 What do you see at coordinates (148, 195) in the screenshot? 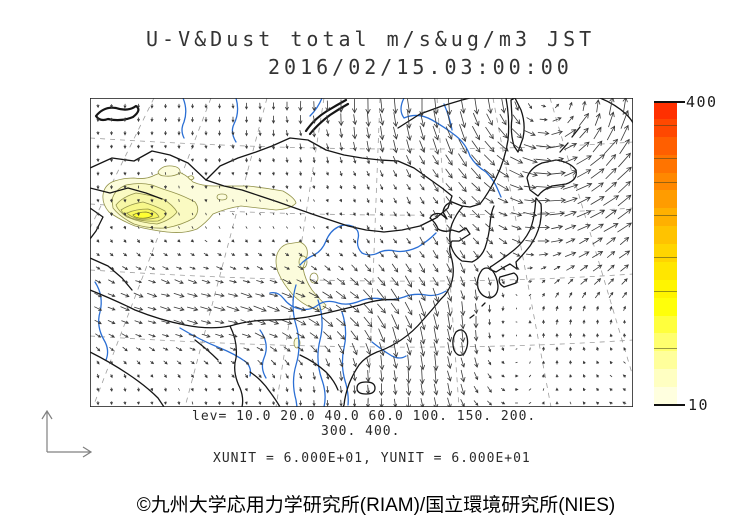
I see `border-kazakh` at bounding box center [148, 195].